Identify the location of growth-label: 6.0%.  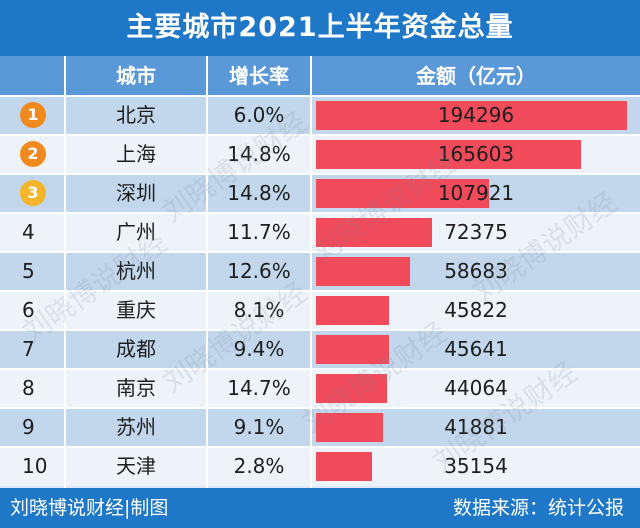
(259, 115).